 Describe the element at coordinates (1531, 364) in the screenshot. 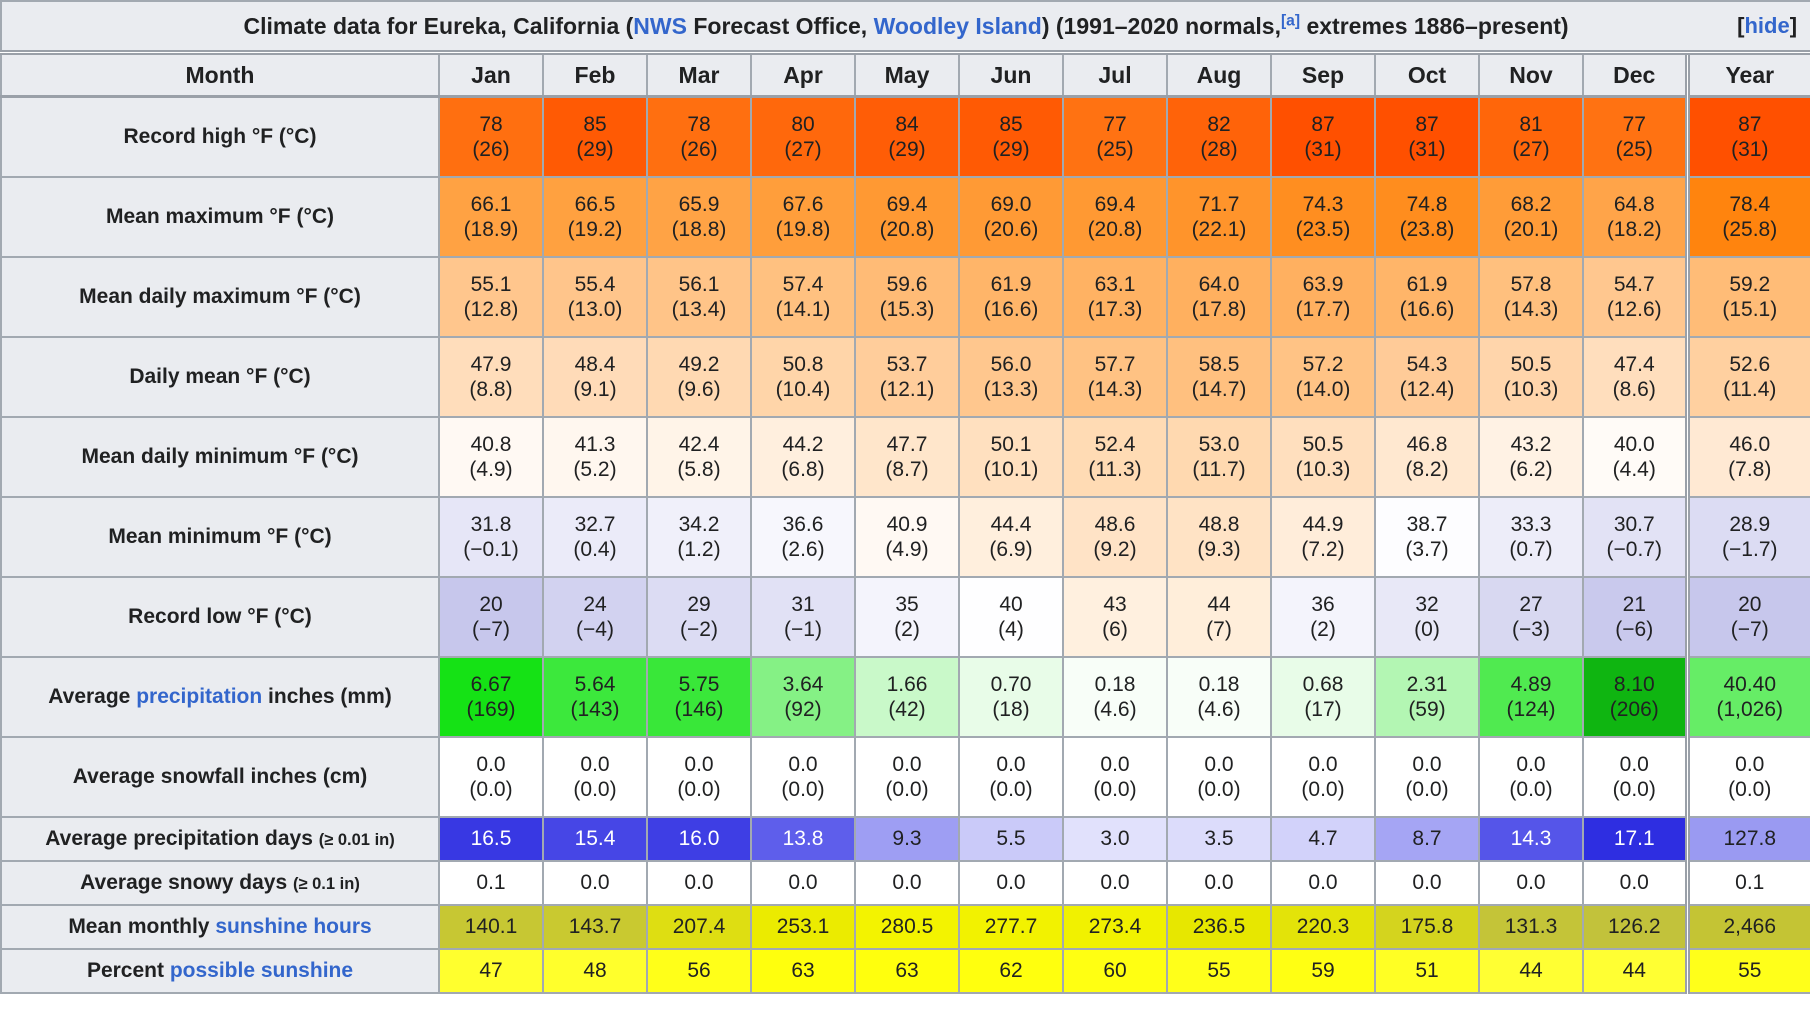

I see `cell-value: 50.5` at that location.